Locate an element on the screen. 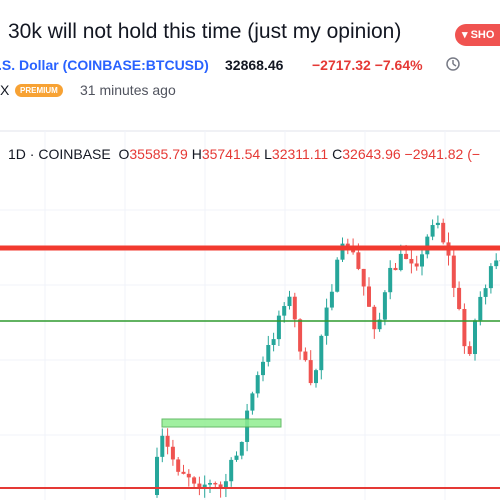  post-time: 31 minutes ago is located at coordinates (128, 90).